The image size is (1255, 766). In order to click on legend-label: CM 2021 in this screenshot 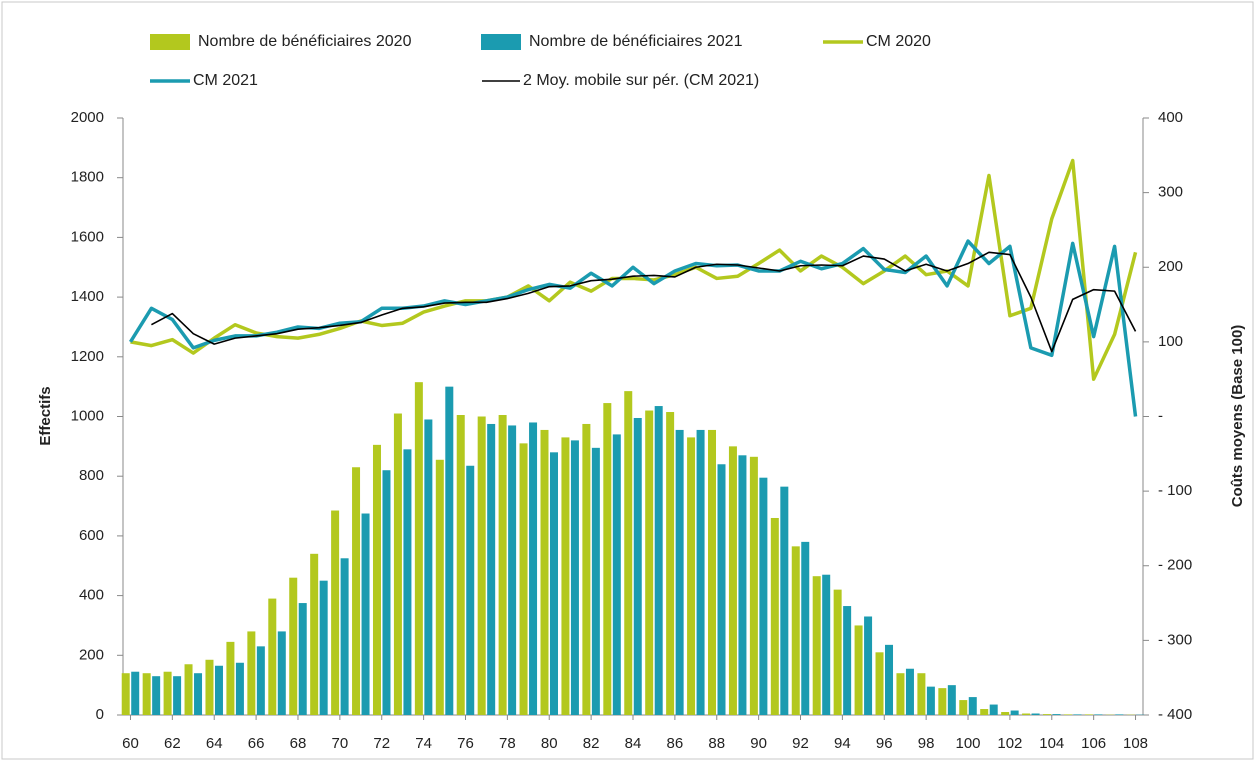, I will do `click(225, 80)`.